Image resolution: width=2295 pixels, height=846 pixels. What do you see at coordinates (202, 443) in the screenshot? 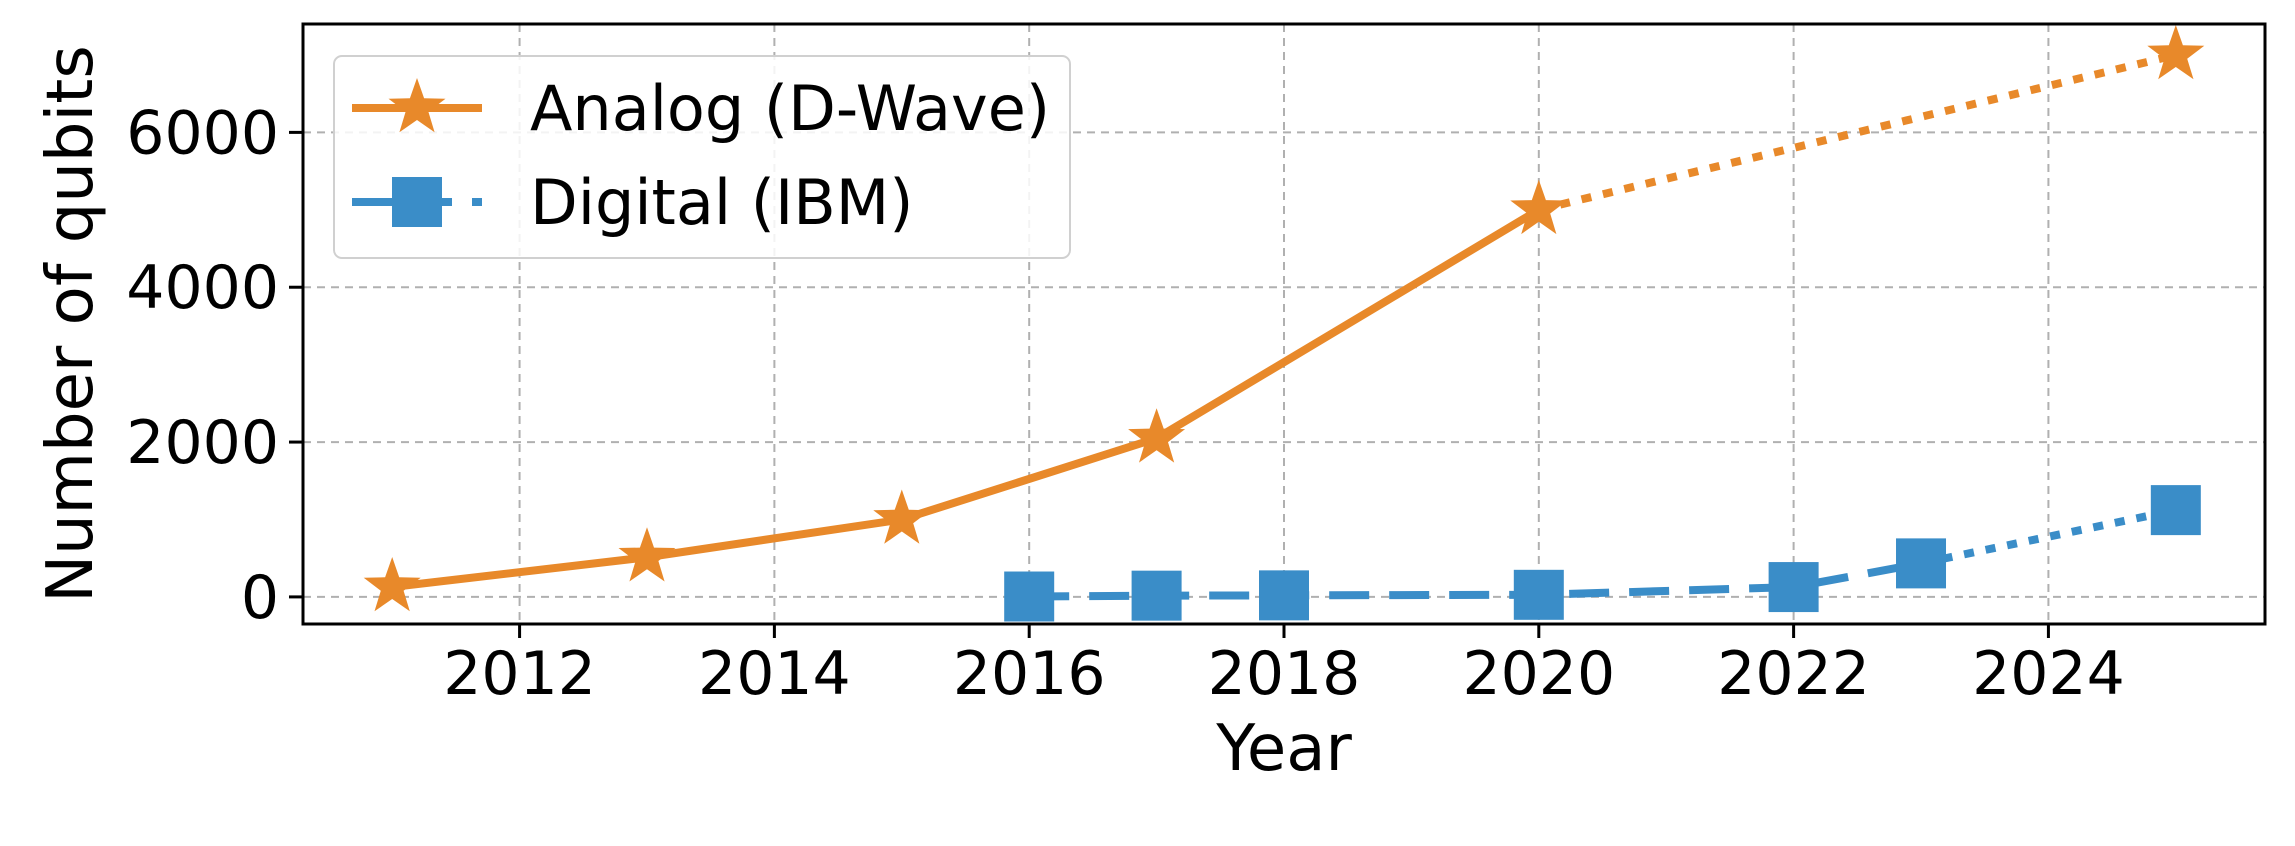
I see `y-tick-label: 2000` at bounding box center [202, 443].